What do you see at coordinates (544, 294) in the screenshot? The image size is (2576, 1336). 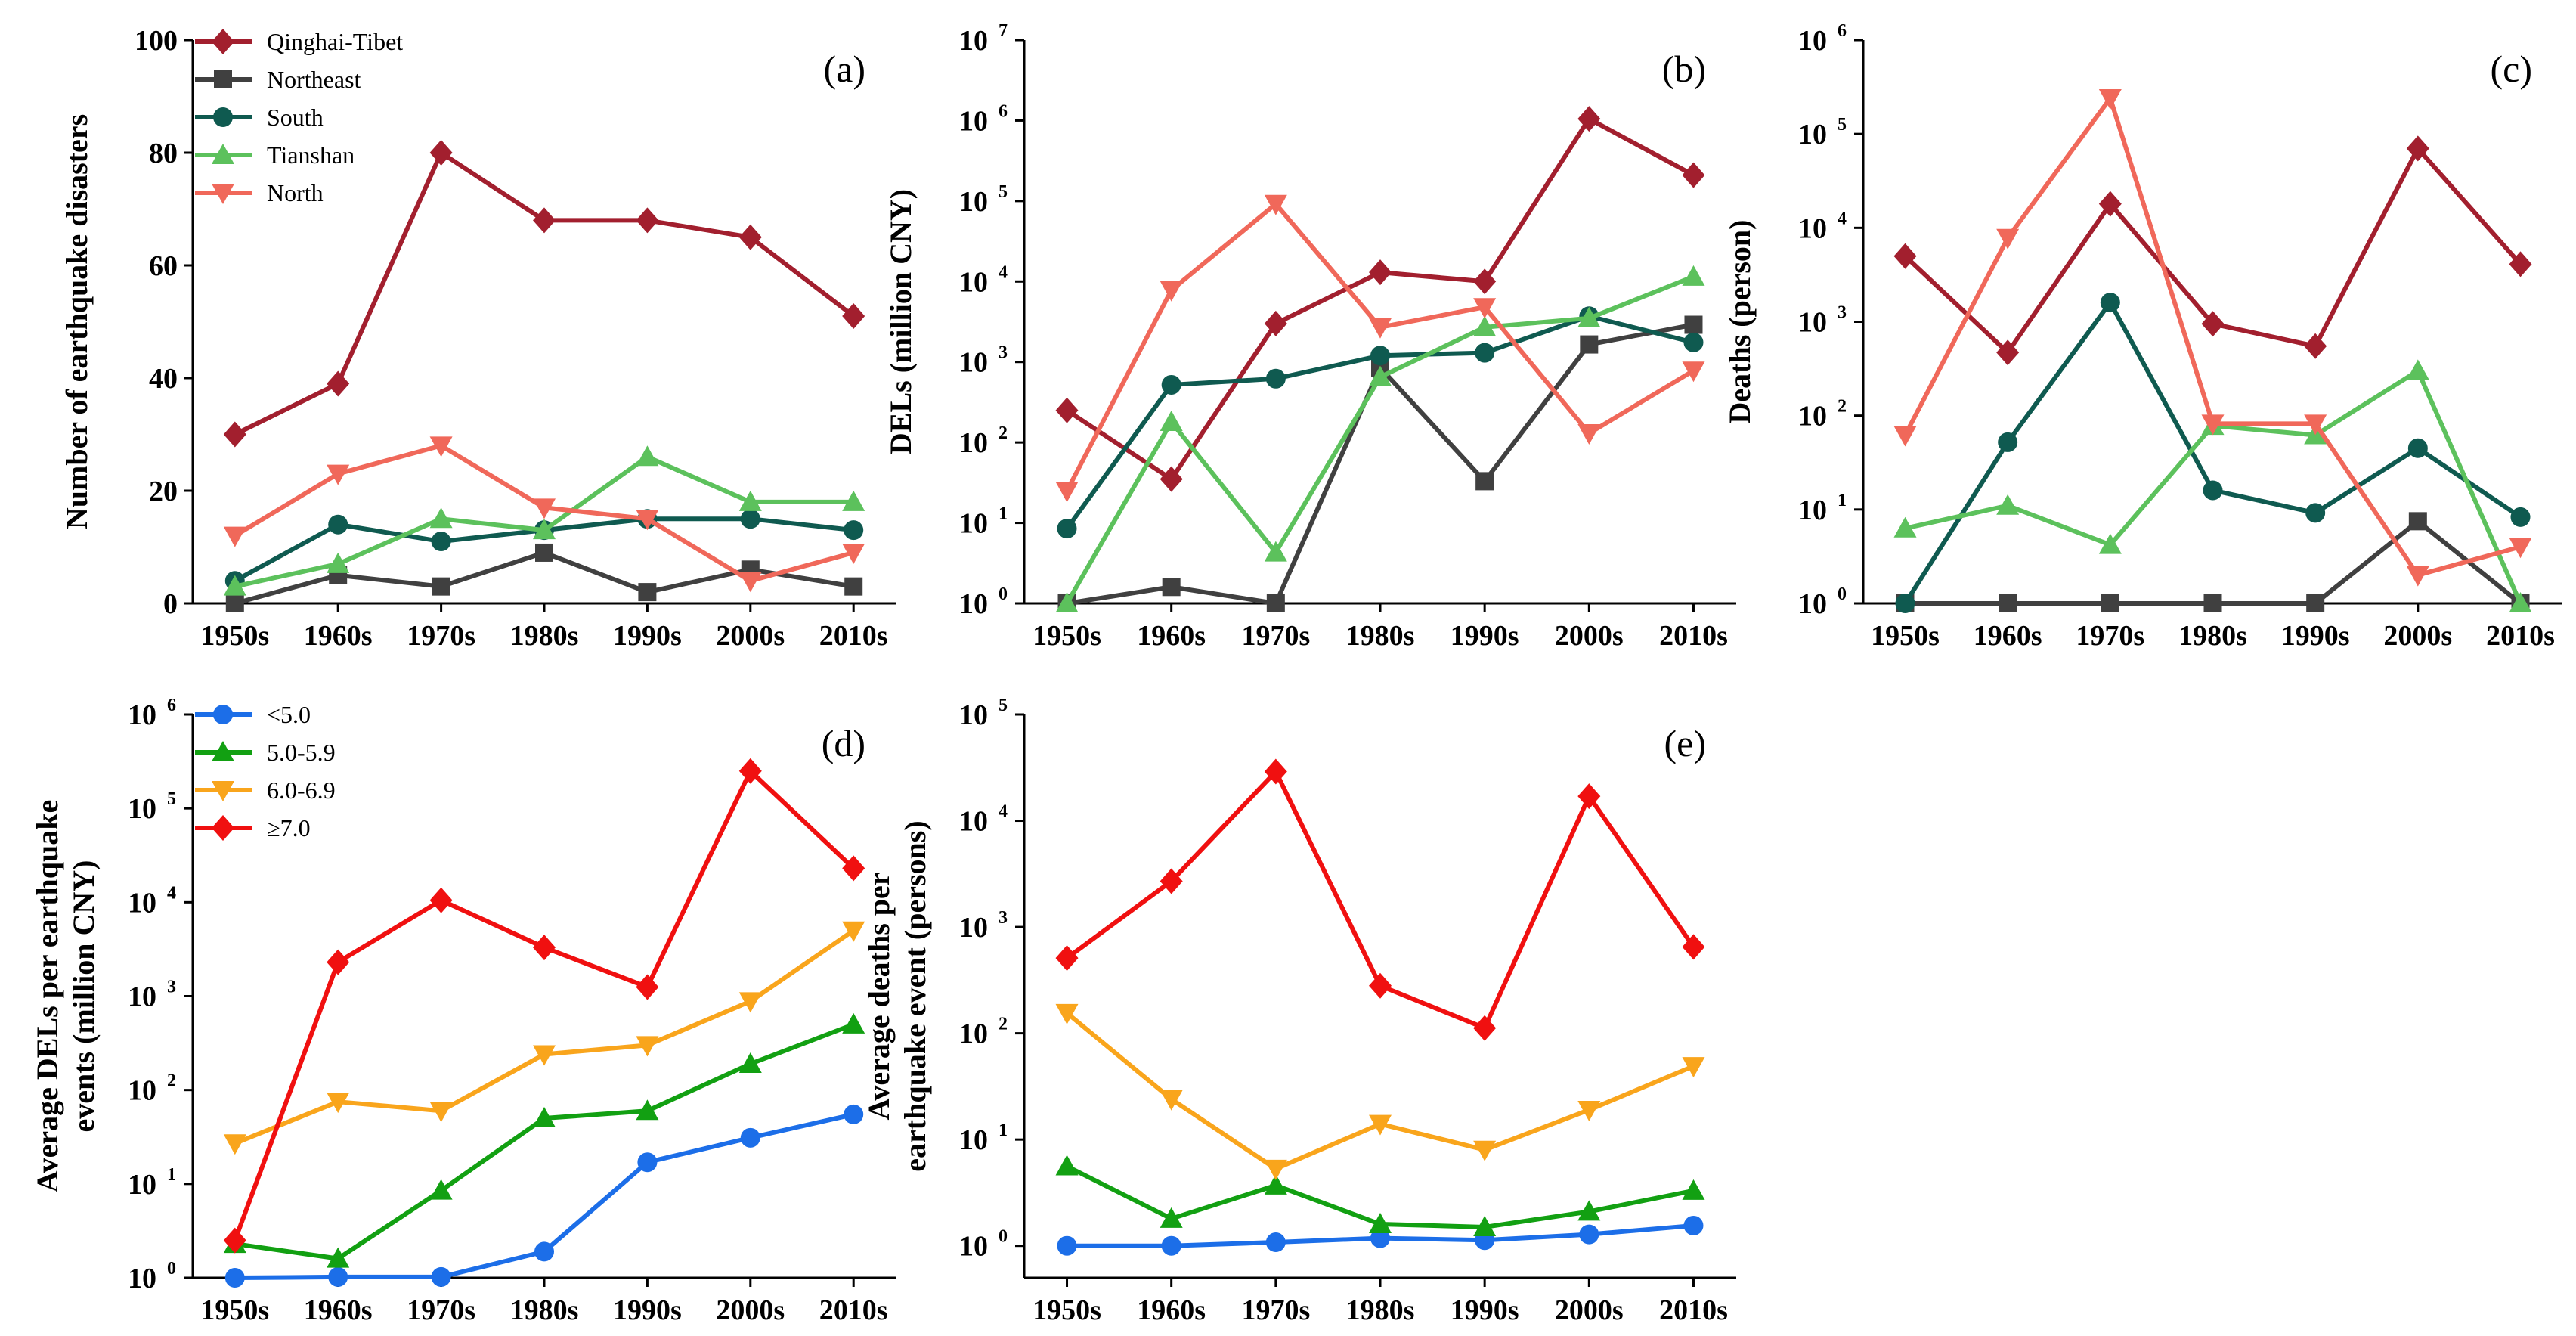 I see `series-qinghai-tibet` at bounding box center [544, 294].